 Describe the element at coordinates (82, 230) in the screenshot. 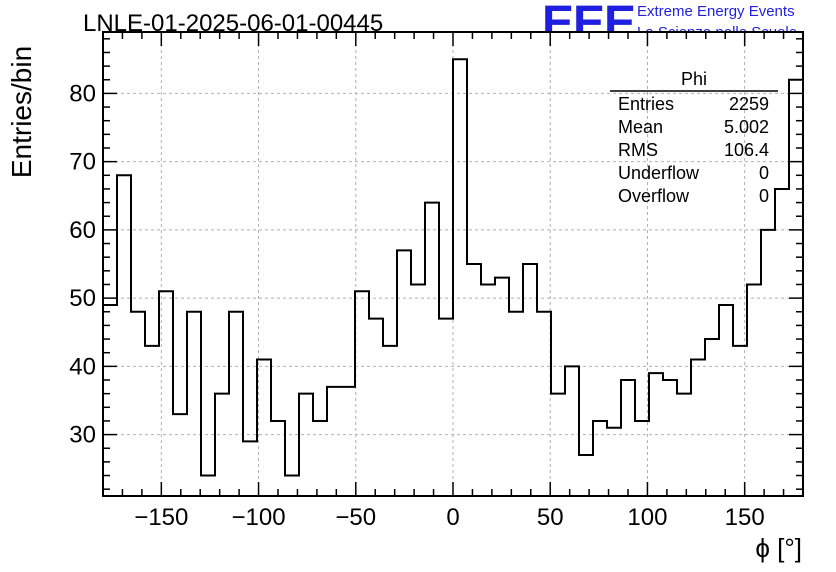

I see `y-tick-label: 60` at that location.